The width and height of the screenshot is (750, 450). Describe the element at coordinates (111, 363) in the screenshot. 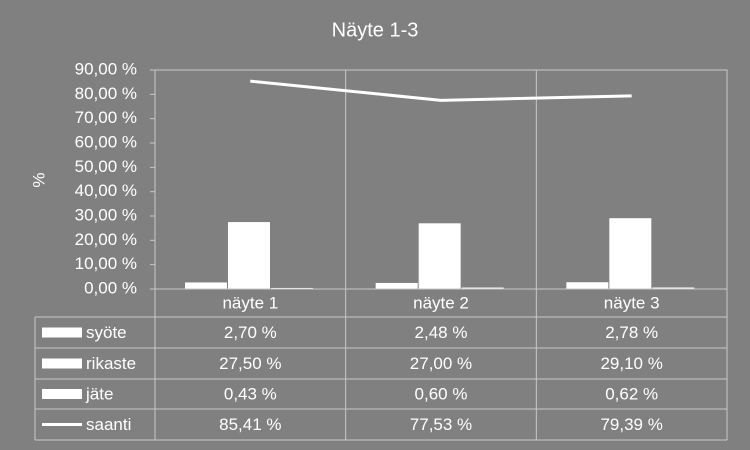

I see `legend-label: rikaste` at that location.